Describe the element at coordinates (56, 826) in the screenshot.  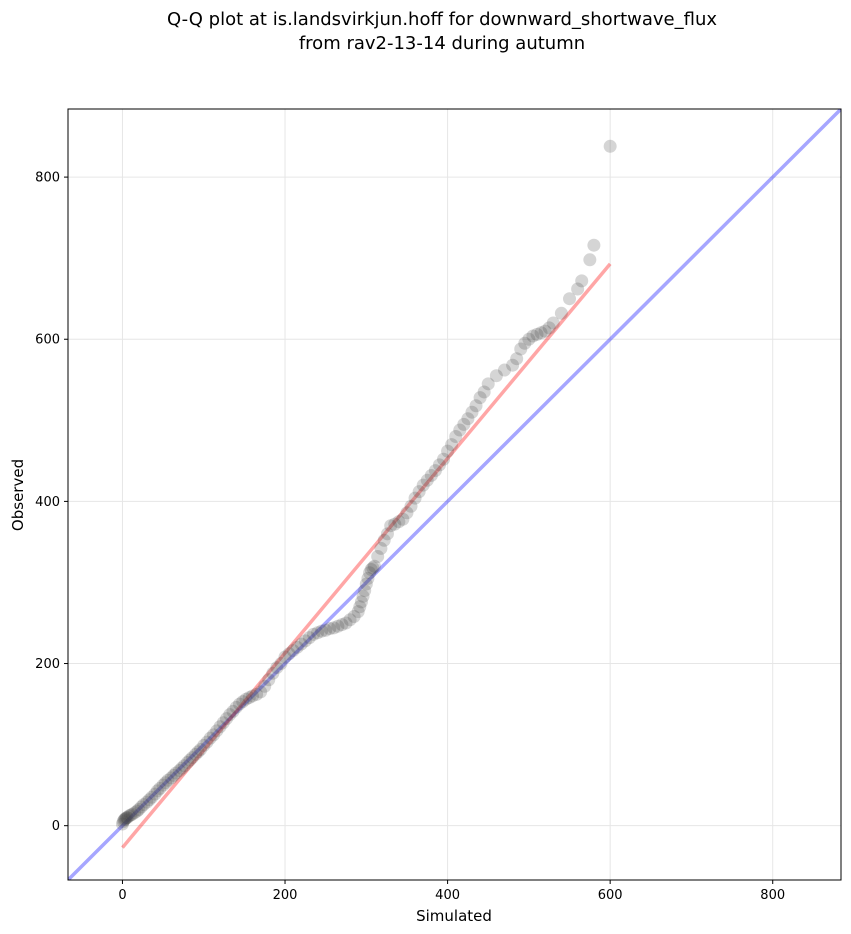
I see `y-tick-label: 0` at that location.